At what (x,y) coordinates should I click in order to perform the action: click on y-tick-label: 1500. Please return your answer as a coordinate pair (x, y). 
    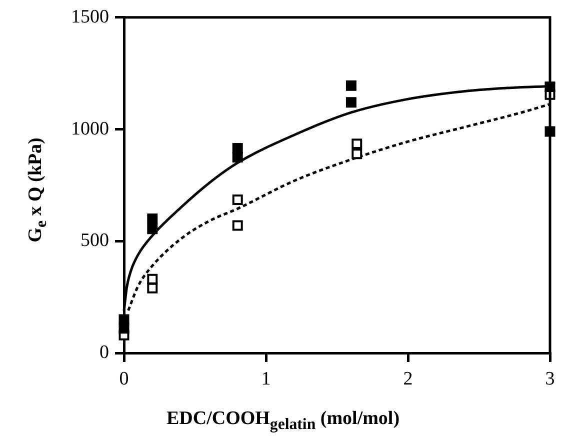
    Looking at the image, I should click on (90, 17).